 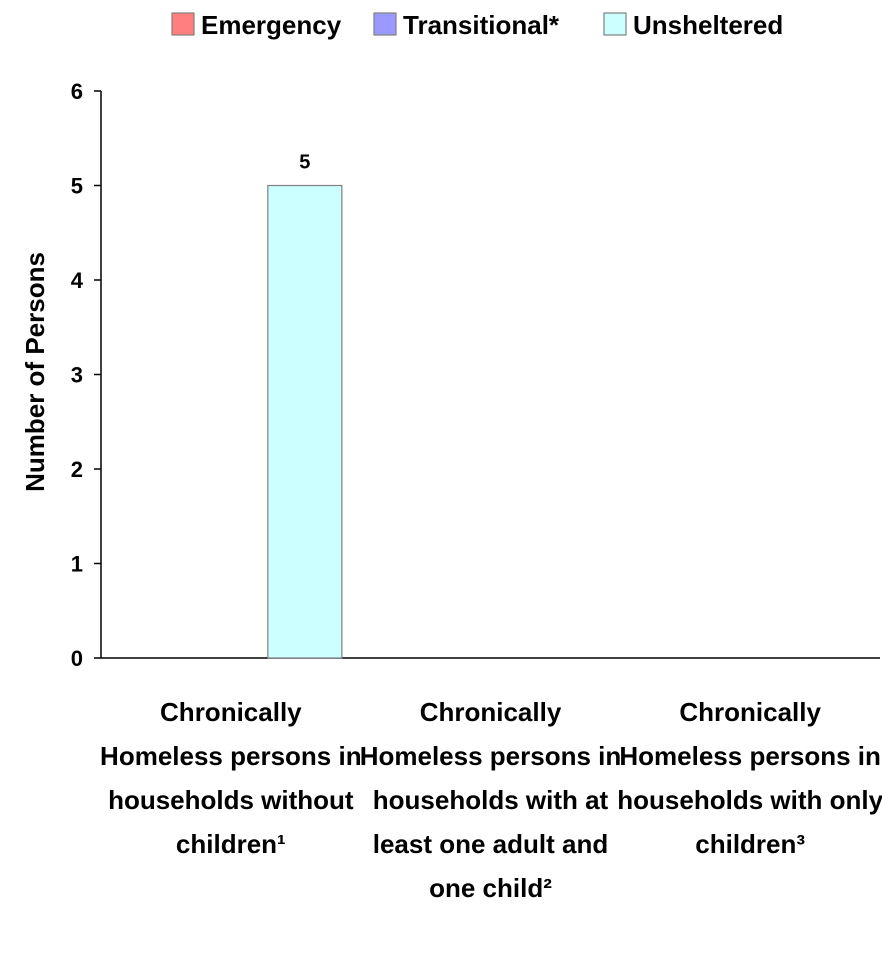 I want to click on y-tick-label: 4, so click(x=77, y=280).